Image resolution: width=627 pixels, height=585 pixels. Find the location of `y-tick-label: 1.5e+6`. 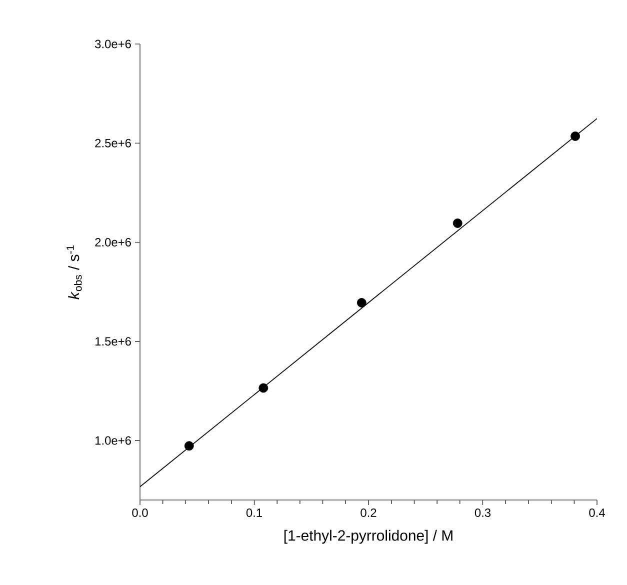

y-tick-label: 1.5e+6 is located at coordinates (113, 341).